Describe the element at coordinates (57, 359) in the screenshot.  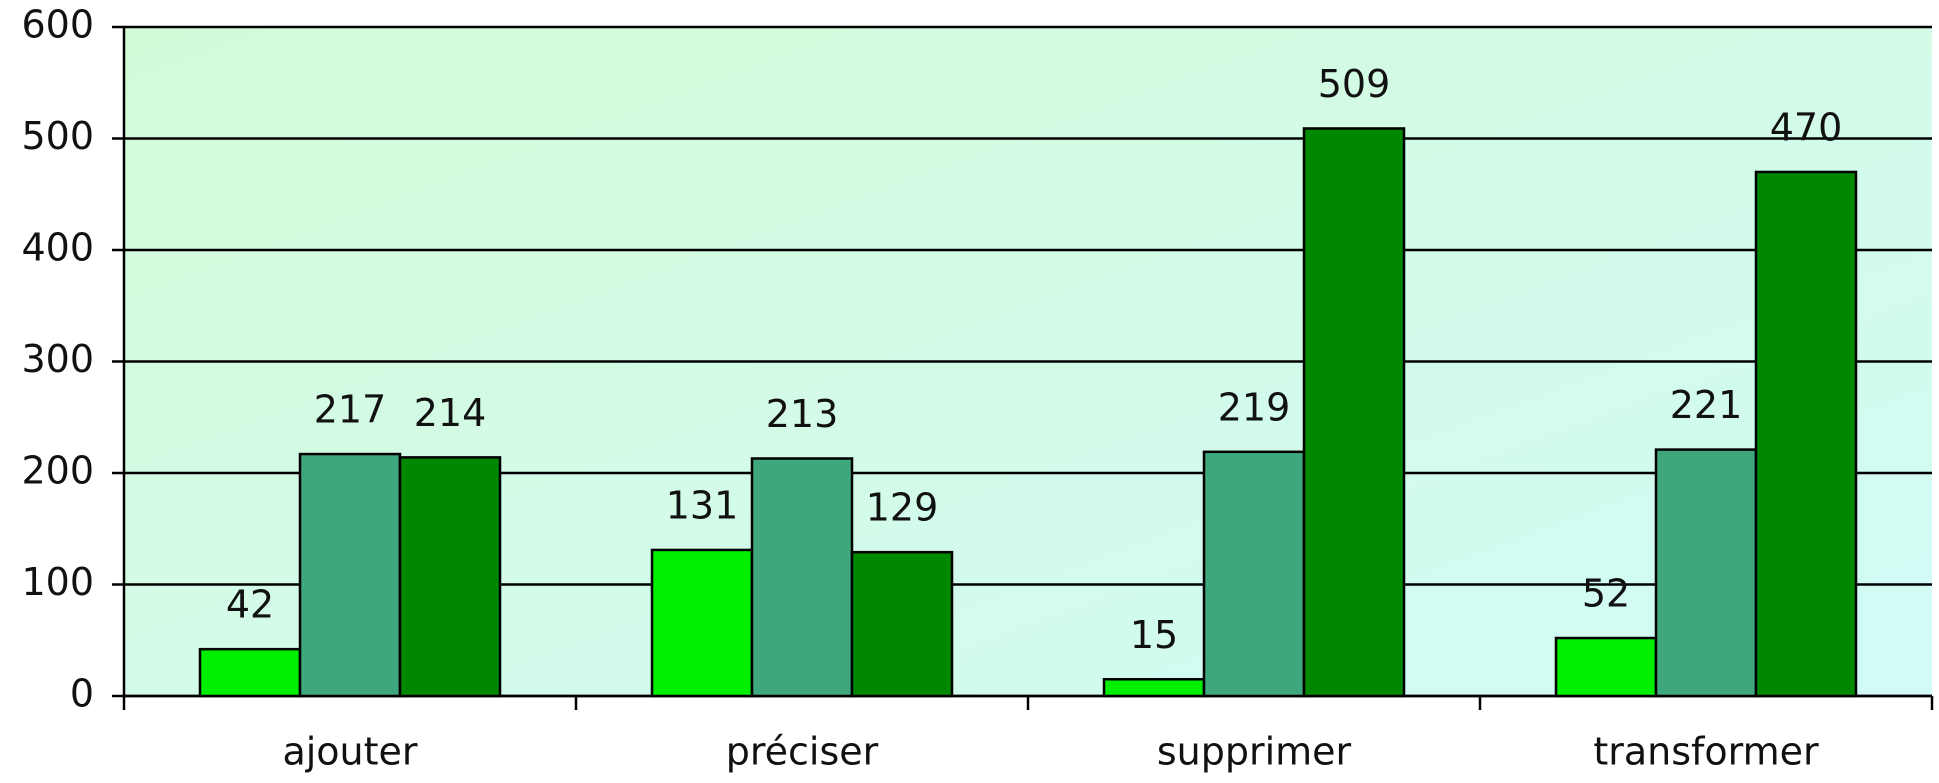
I see `y-tick-label: 300` at that location.